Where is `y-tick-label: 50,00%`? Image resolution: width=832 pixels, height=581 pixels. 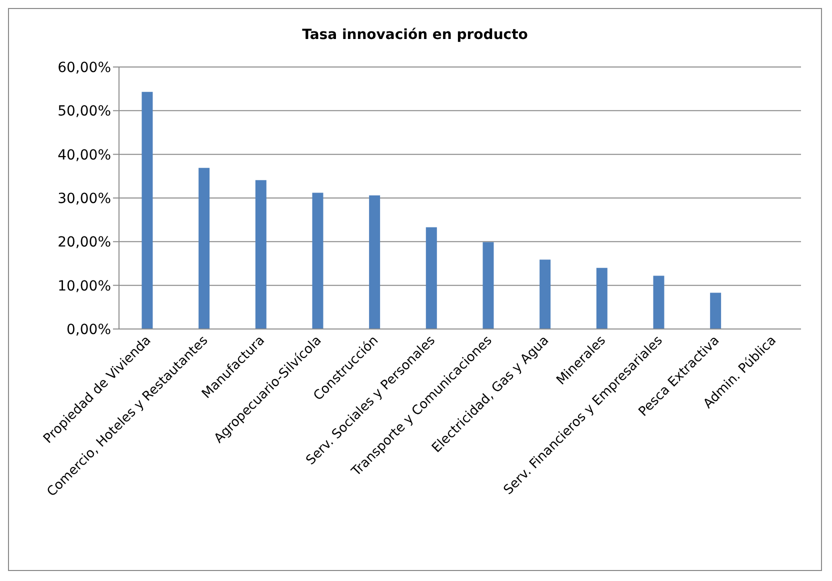
y-tick-label: 50,00% is located at coordinates (84, 112).